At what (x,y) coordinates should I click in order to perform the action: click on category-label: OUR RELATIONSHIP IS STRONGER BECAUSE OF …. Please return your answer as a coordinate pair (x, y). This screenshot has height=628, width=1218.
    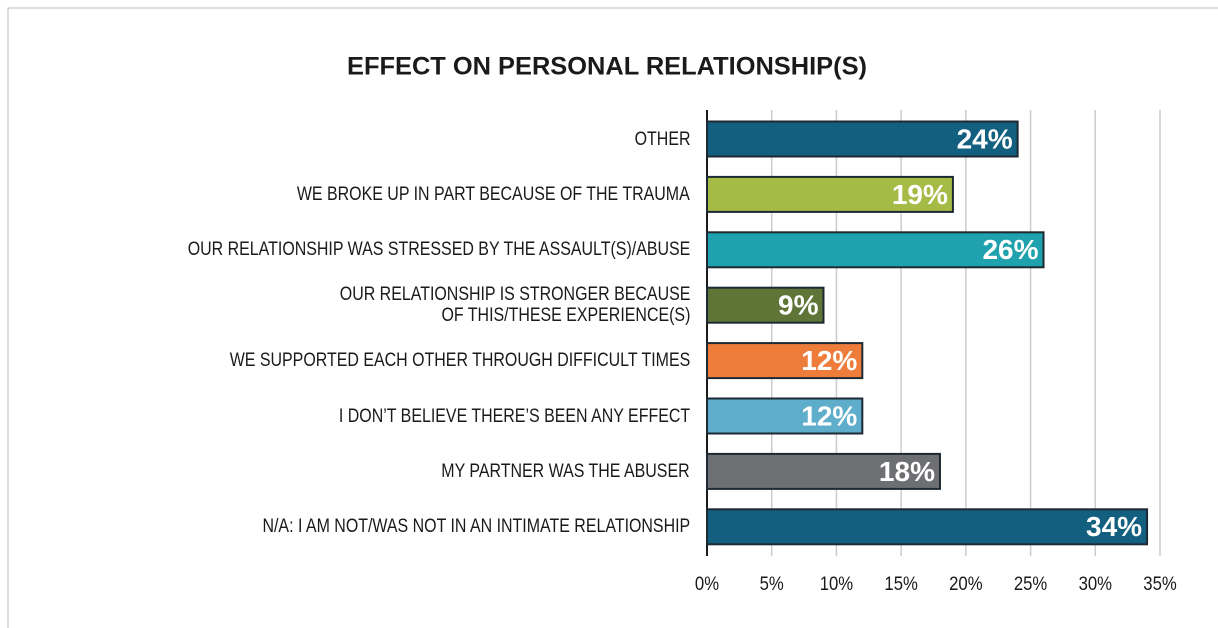
    Looking at the image, I should click on (514, 305).